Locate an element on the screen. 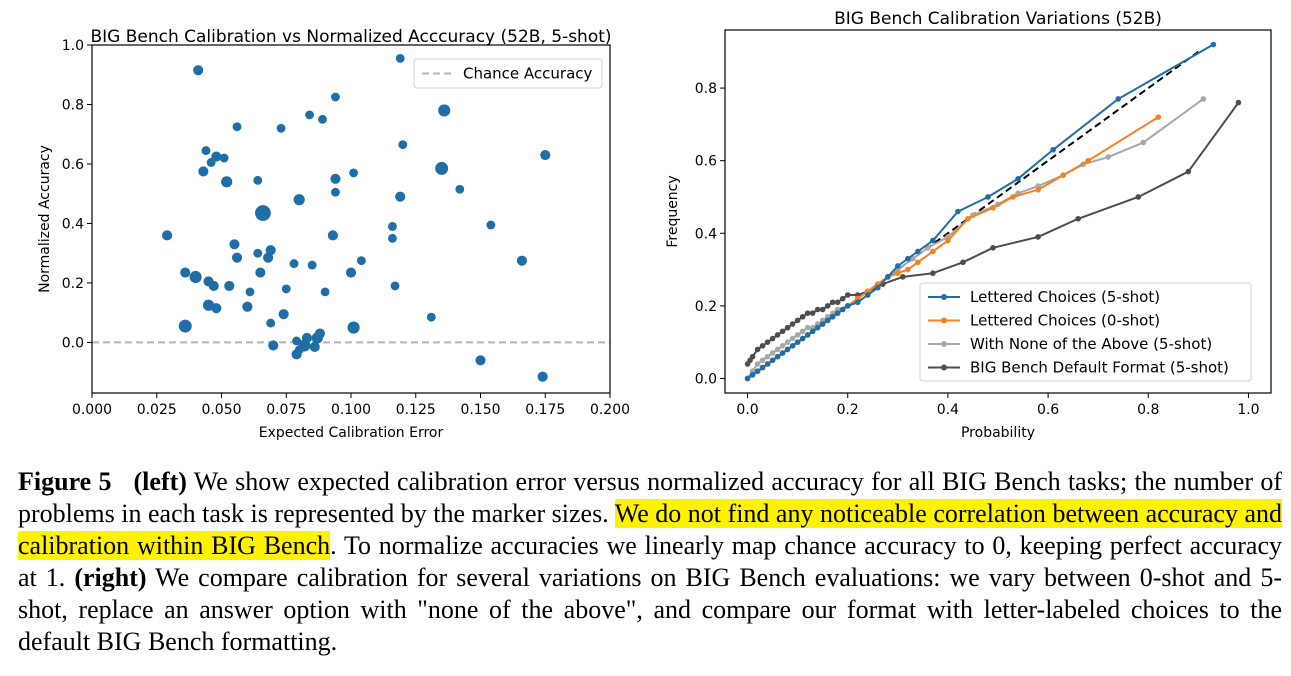 This screenshot has height=676, width=1291. y-axis-label: Frequency is located at coordinates (673, 211).